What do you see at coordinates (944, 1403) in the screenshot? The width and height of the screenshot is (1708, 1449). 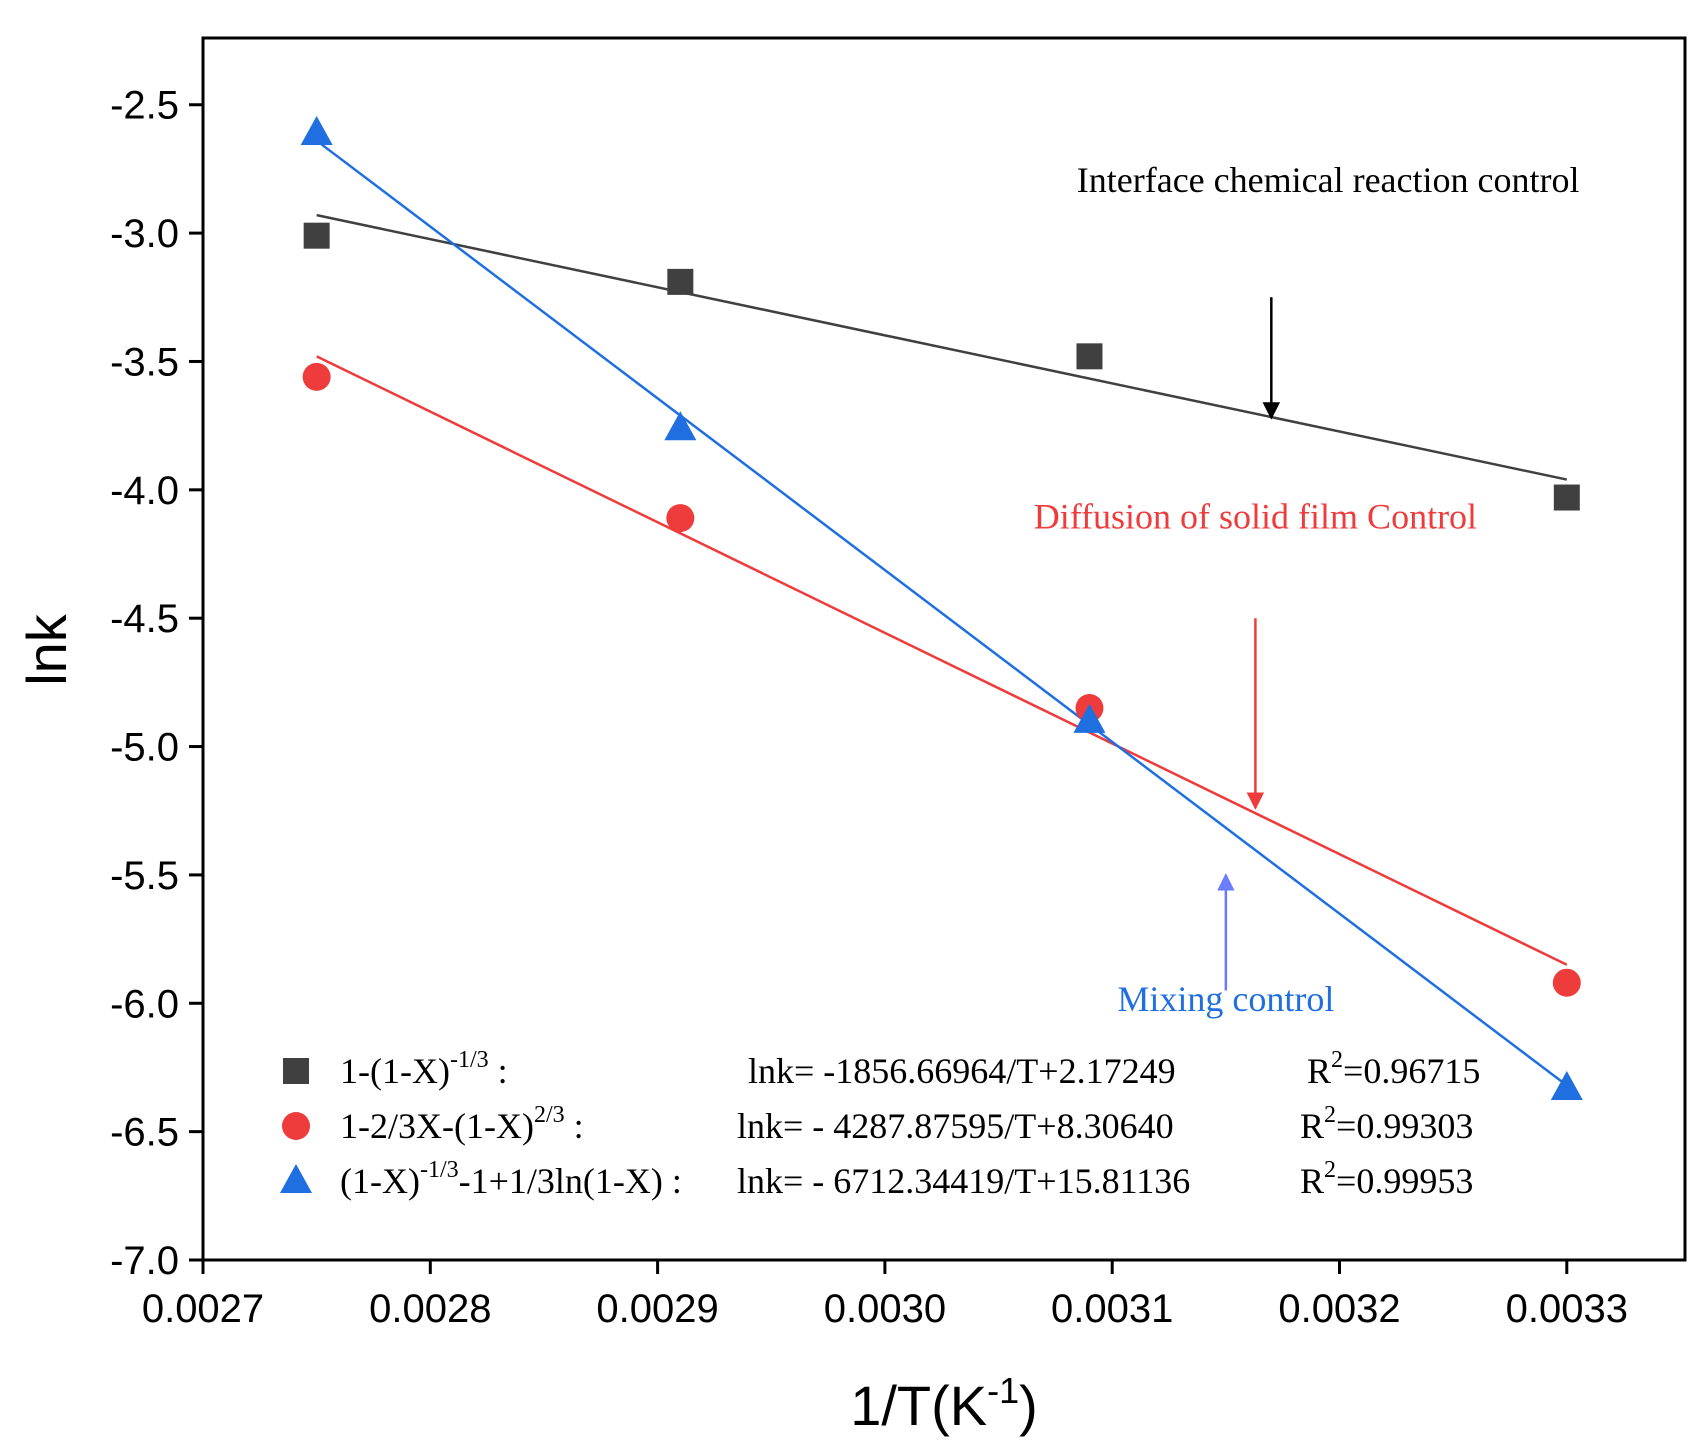 I see `x-axis-title: 1/T(K-1)` at bounding box center [944, 1403].